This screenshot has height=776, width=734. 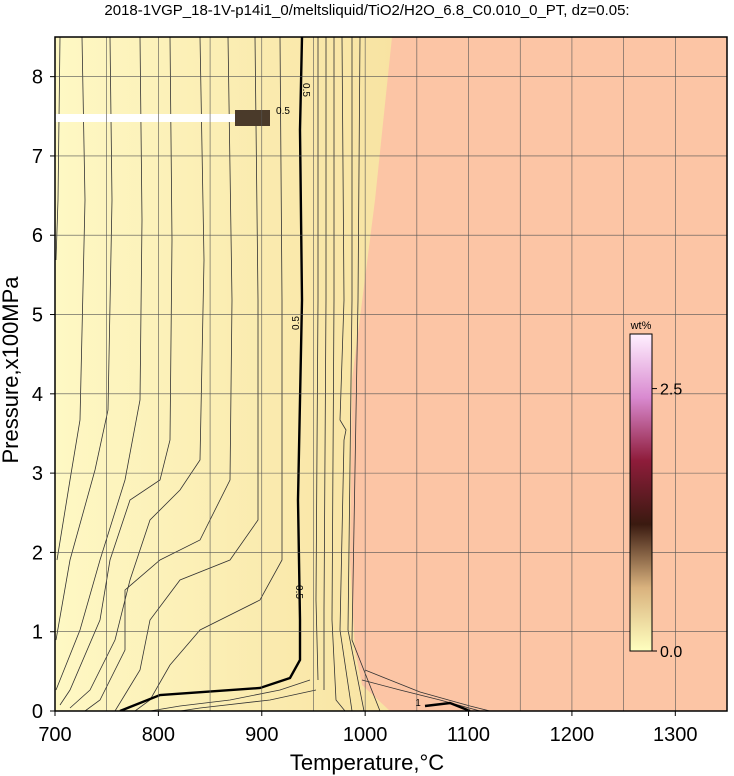 What do you see at coordinates (54, 735) in the screenshot?
I see `x-tick-label: 700` at bounding box center [54, 735].